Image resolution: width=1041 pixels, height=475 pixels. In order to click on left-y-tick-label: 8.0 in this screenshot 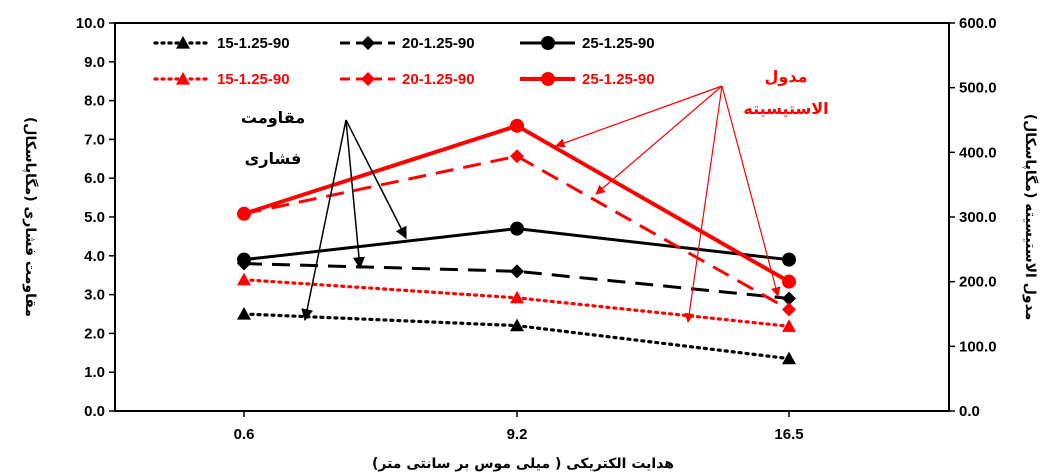, I will do `click(94, 101)`.